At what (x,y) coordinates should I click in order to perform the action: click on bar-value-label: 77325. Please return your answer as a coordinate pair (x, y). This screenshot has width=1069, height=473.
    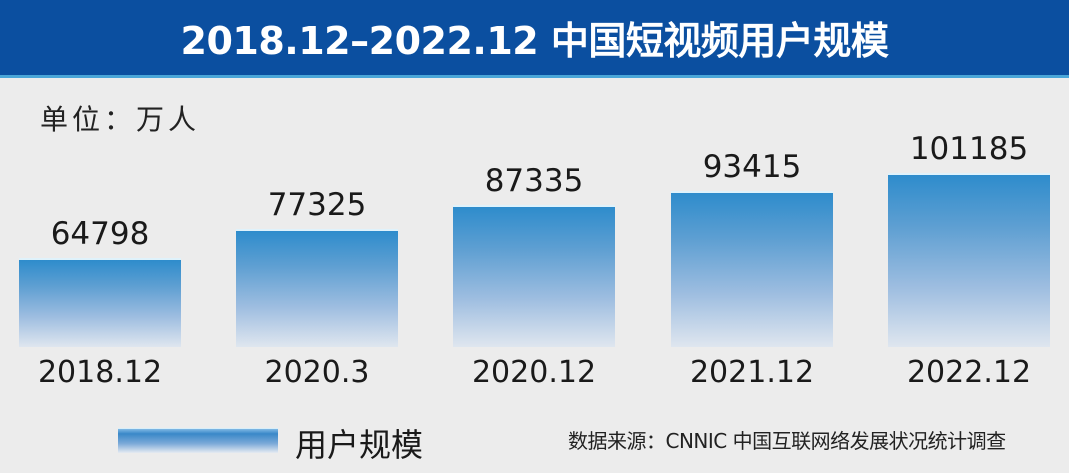
    Looking at the image, I should click on (317, 205).